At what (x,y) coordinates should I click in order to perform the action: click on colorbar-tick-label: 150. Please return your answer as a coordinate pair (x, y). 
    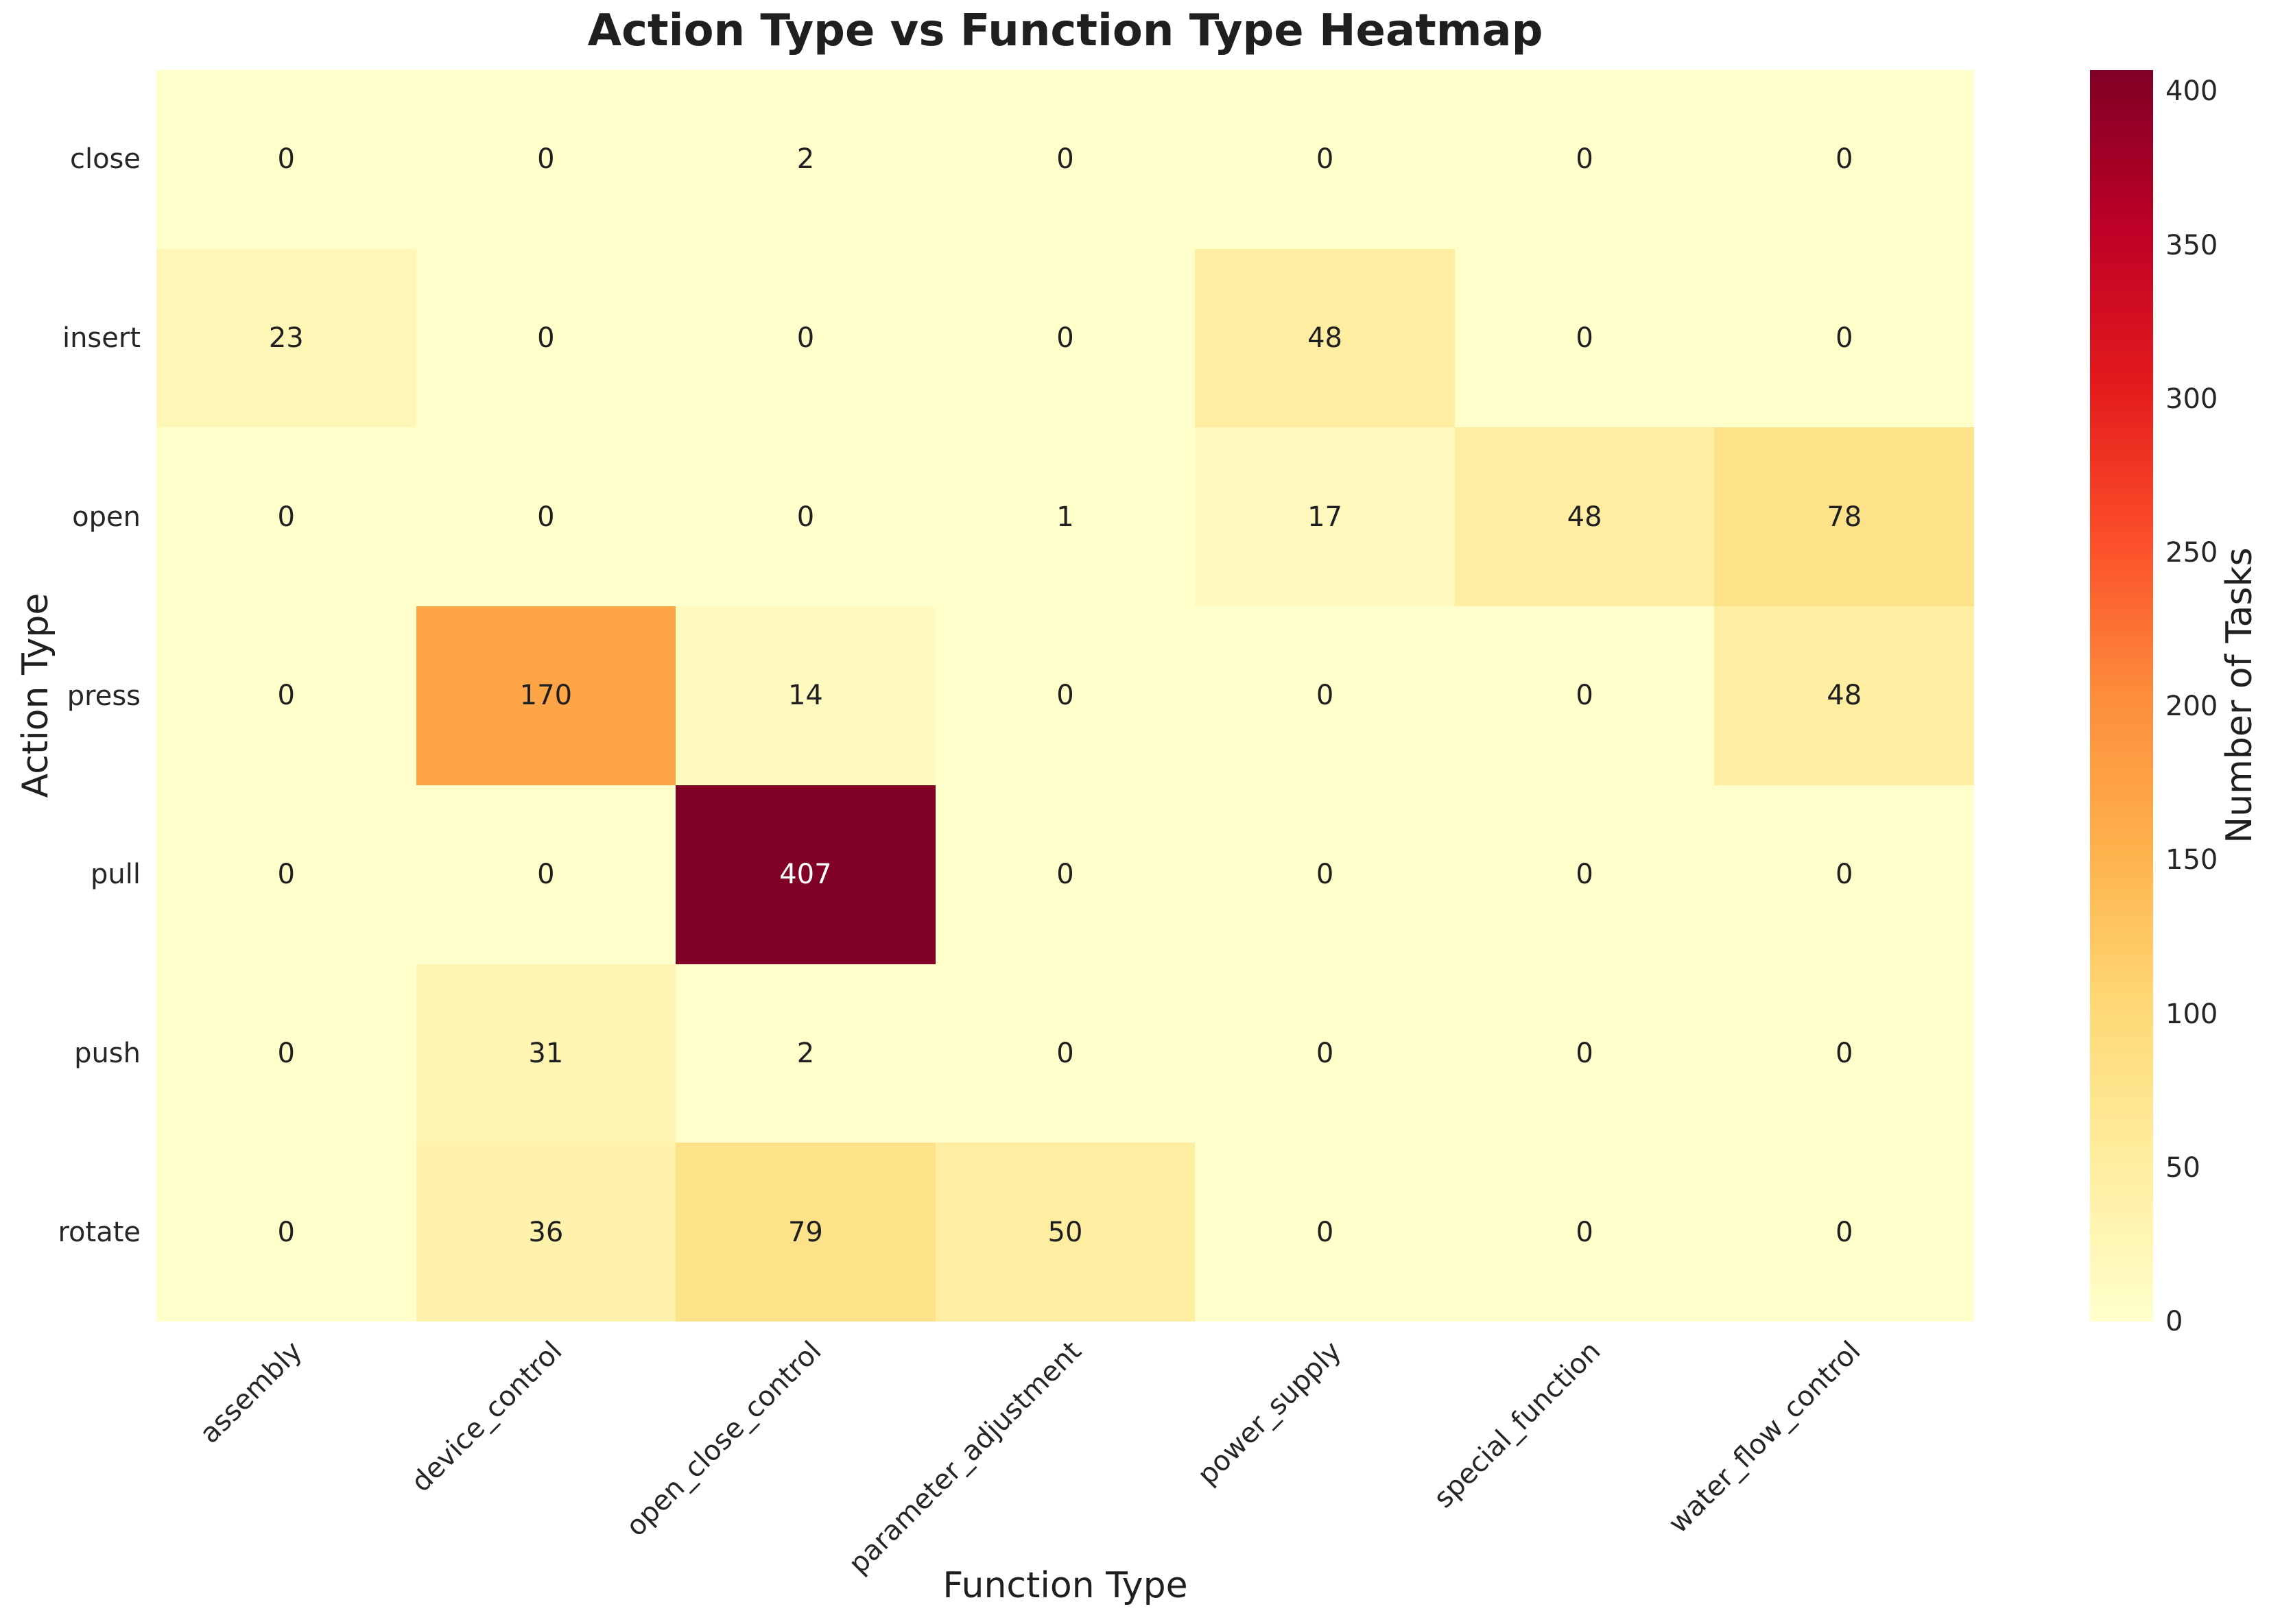
    Looking at the image, I should click on (2191, 860).